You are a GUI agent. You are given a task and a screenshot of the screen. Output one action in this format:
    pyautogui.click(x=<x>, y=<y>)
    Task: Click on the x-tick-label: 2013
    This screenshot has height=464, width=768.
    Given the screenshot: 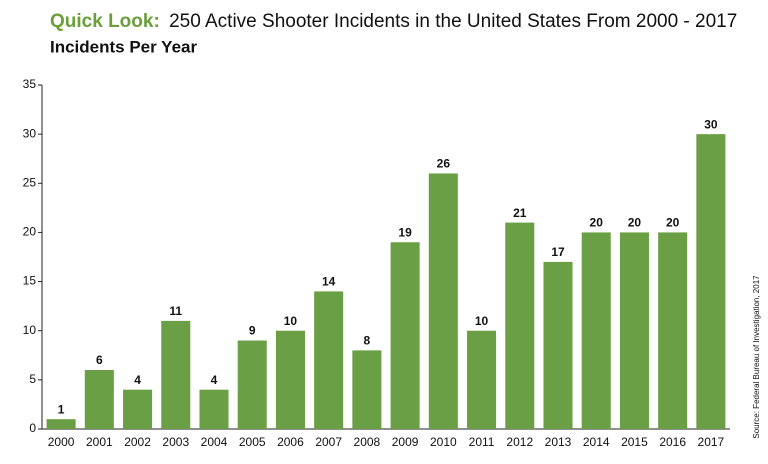 What is the action you would take?
    pyautogui.click(x=558, y=442)
    